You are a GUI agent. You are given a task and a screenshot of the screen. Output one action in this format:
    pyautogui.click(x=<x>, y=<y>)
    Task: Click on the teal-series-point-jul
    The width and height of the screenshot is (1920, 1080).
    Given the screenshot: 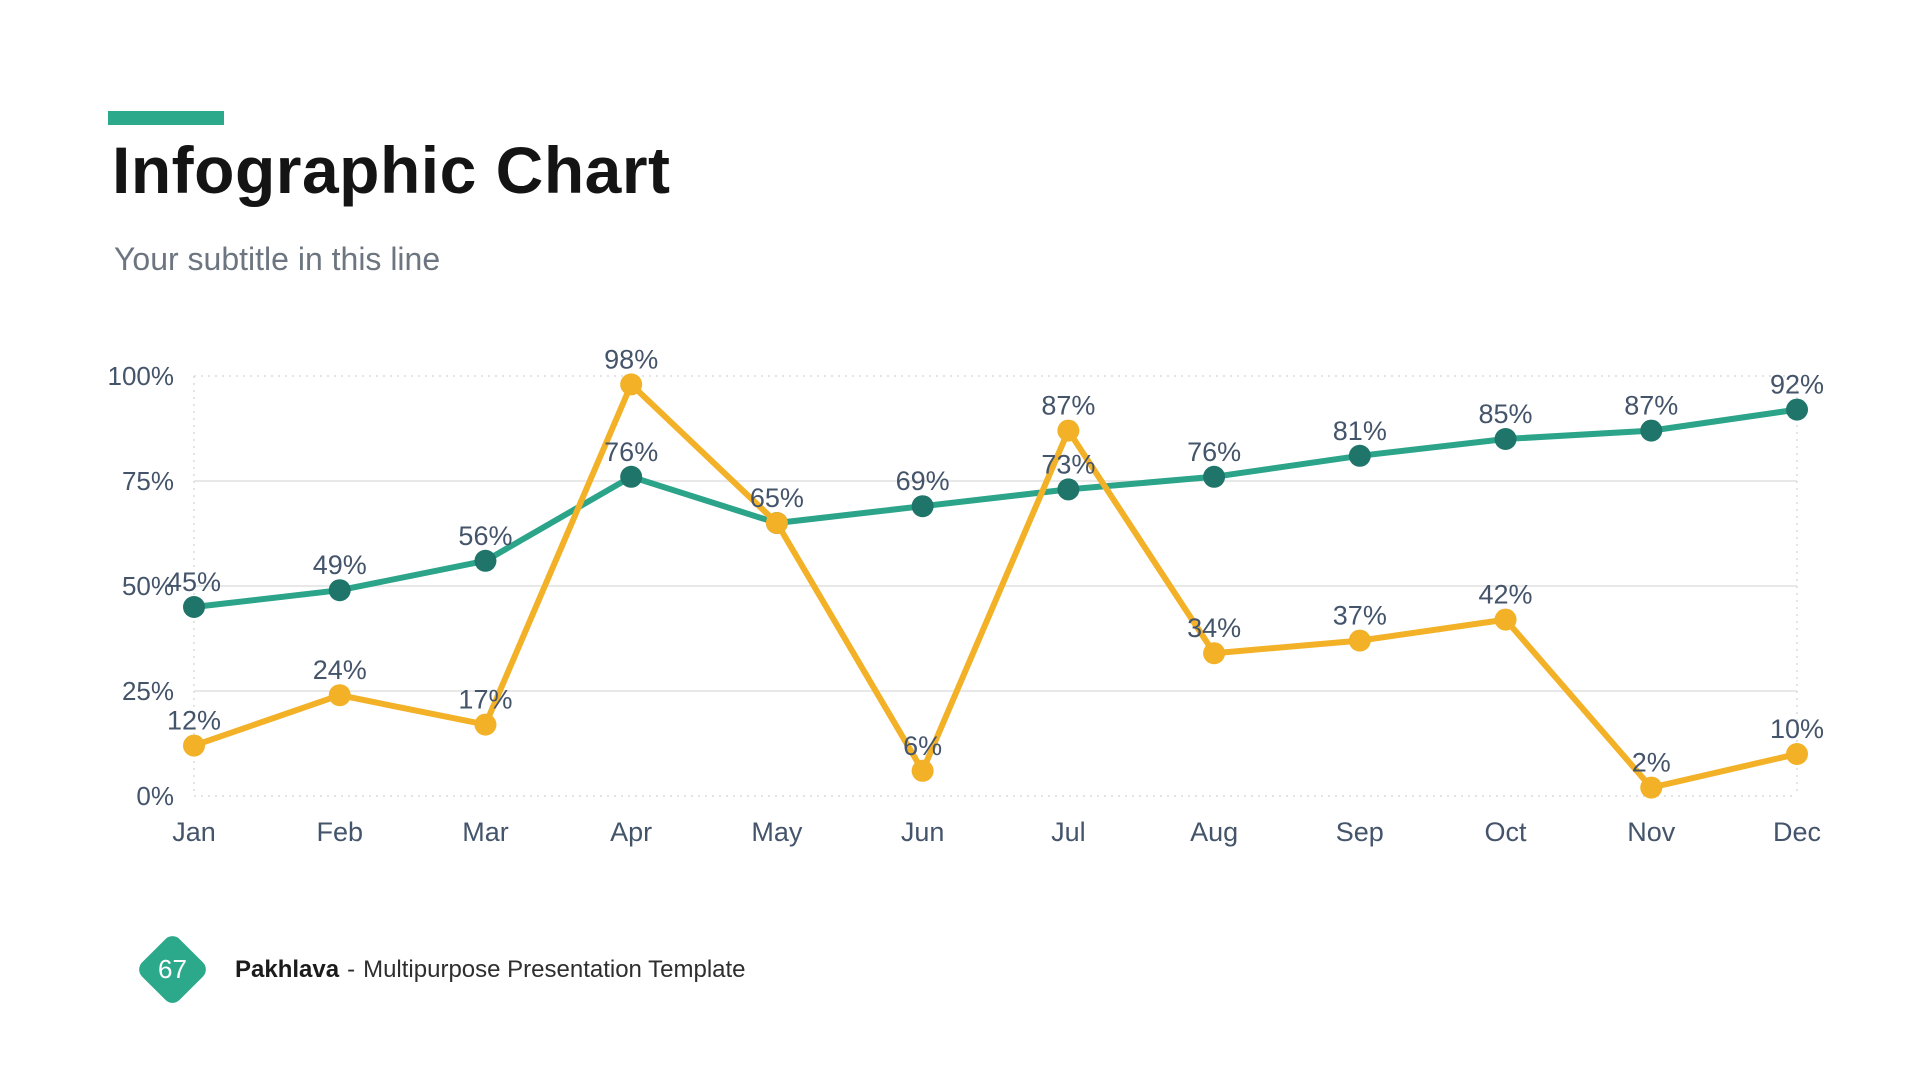 What is the action you would take?
    pyautogui.click(x=1068, y=489)
    